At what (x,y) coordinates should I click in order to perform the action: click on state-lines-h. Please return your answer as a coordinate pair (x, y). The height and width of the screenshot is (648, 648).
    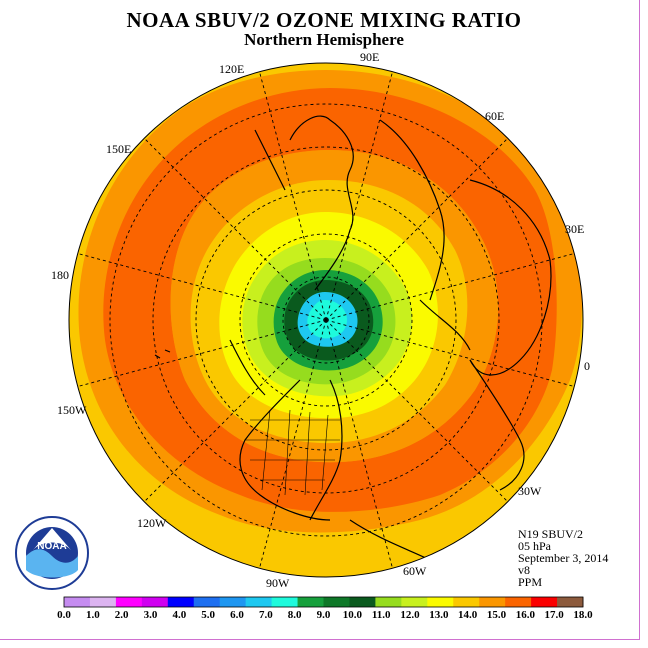
    Looking at the image, I should click on (292, 450).